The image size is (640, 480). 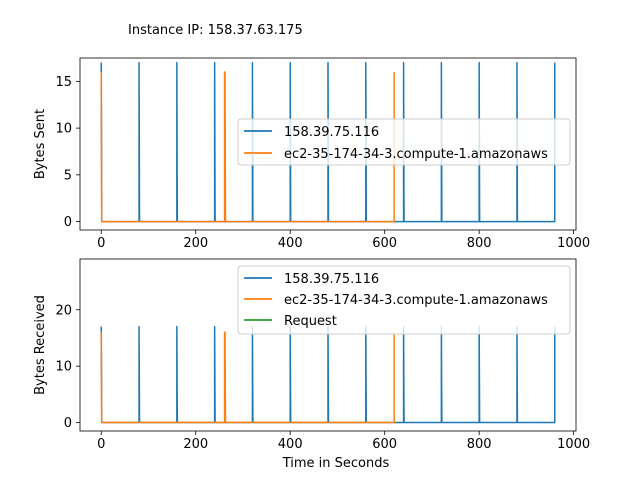 I want to click on figure-title: Instance IP: 158.37.63.175, so click(x=215, y=30).